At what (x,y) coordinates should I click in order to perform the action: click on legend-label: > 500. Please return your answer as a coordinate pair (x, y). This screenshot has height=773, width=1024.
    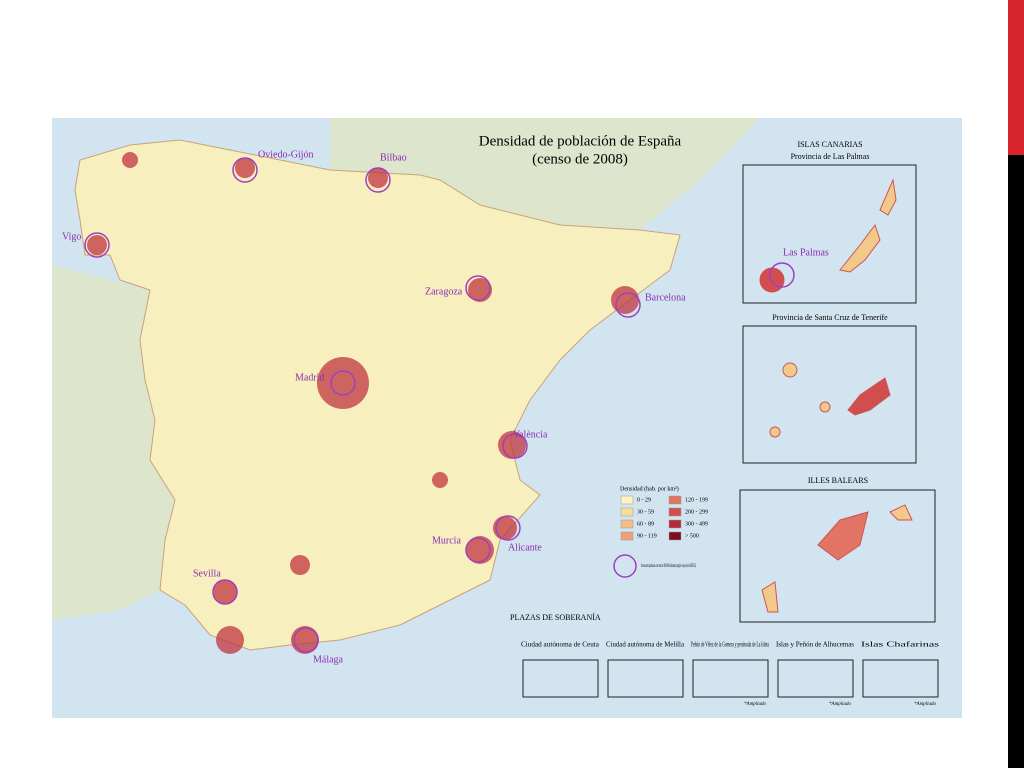
    Looking at the image, I should click on (692, 536).